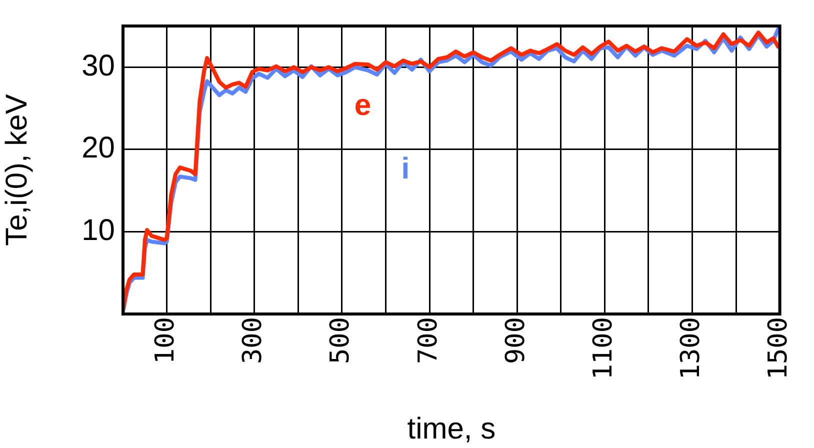 The height and width of the screenshot is (448, 814). Describe the element at coordinates (363, 105) in the screenshot. I see `series-label: e` at that location.